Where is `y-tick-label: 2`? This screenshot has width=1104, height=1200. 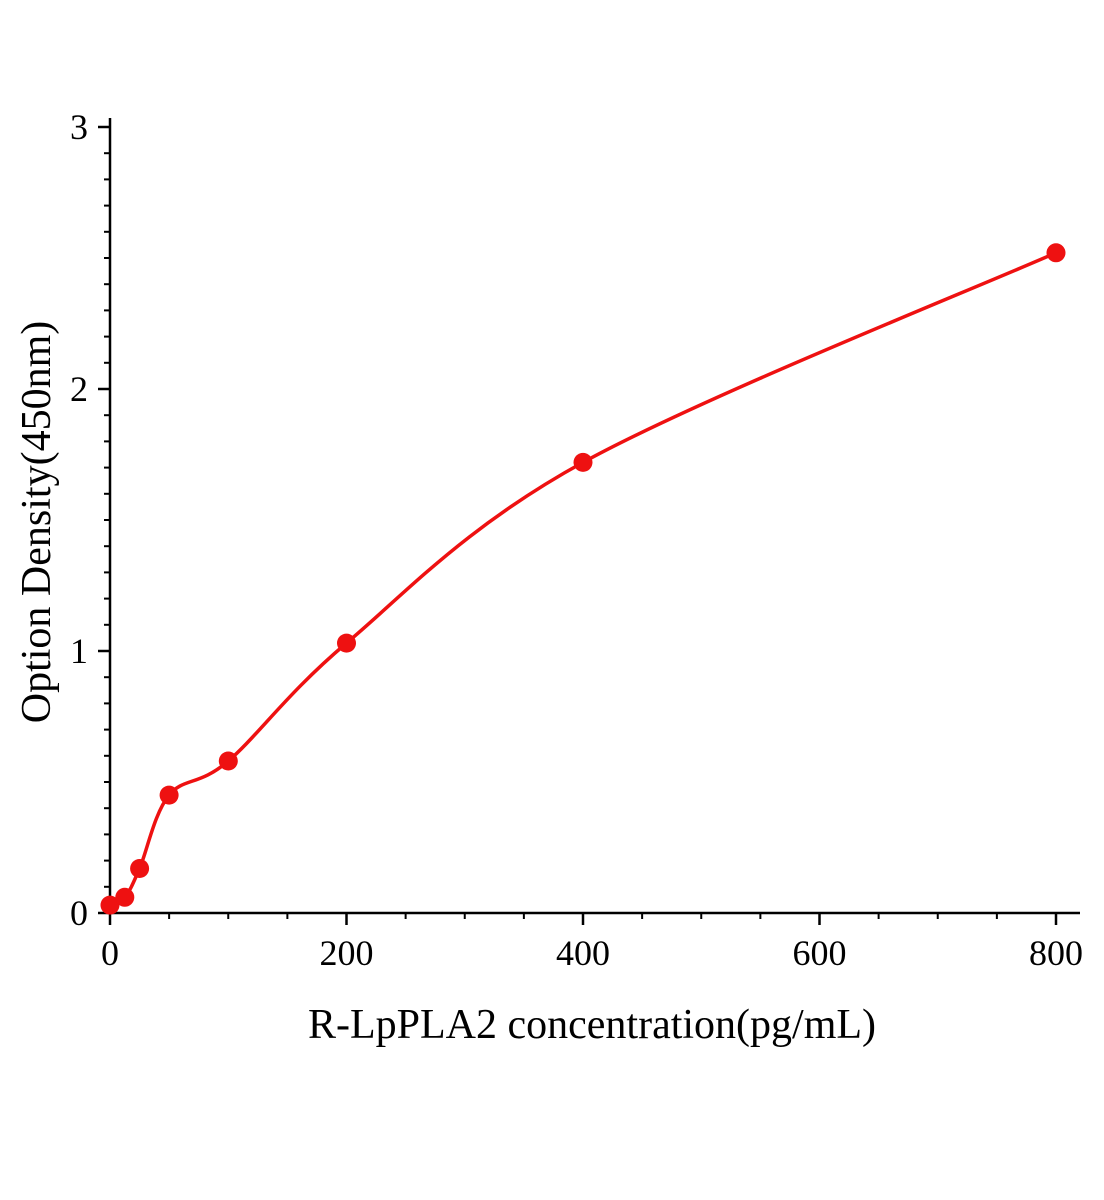 y-tick-label: 2 is located at coordinates (79, 389).